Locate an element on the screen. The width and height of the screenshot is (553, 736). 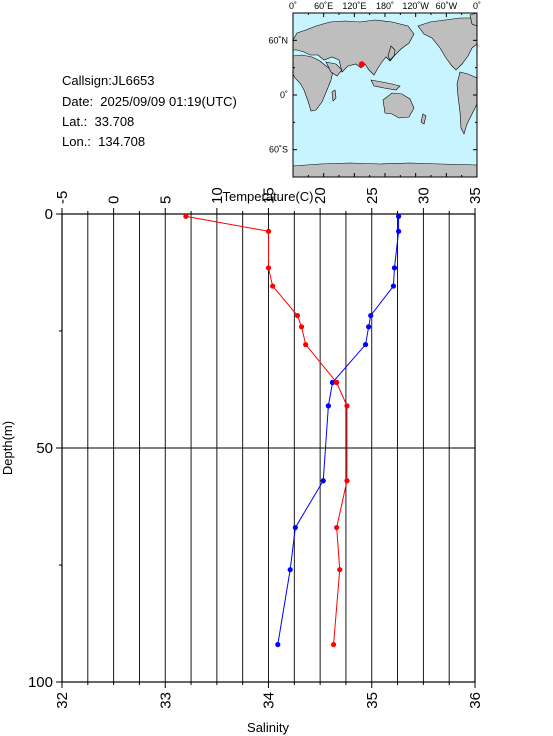
depth-ticks: 0 50 100 is located at coordinates (45, 448).